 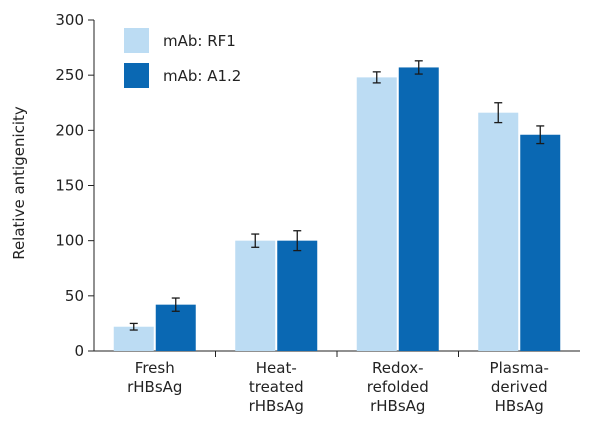 What do you see at coordinates (155, 368) in the screenshot?
I see `x-category-label-line: Fresh` at bounding box center [155, 368].